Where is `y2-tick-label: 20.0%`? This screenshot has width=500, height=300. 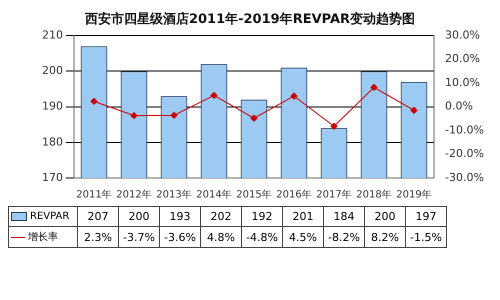
y2-tick-label: 20.0% is located at coordinates (462, 59).